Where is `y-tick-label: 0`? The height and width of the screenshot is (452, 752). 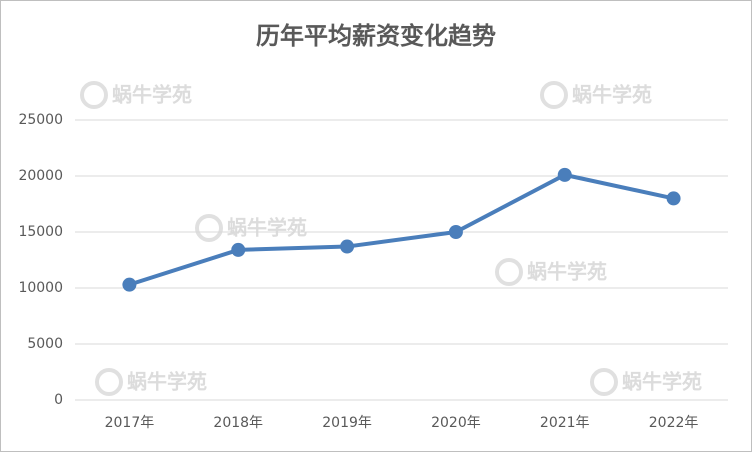
y-tick-label: 0 is located at coordinates (58, 400).